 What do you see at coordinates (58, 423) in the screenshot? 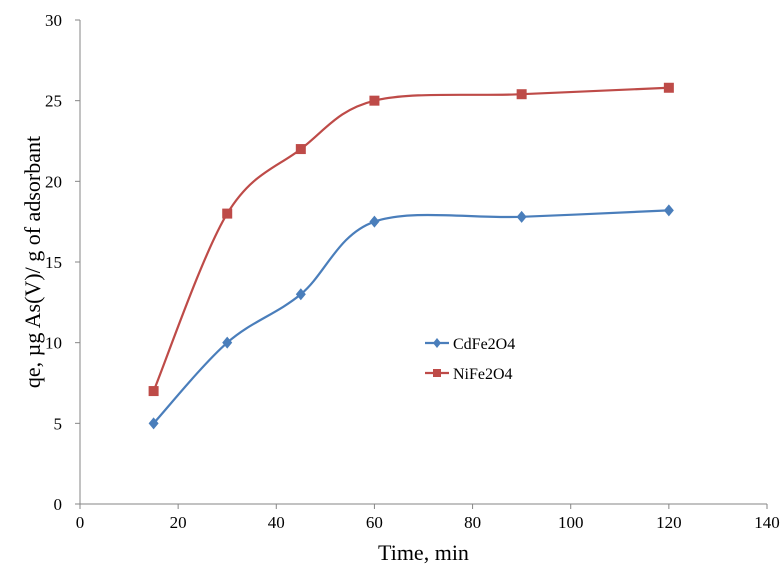
I see `y-tick-label: 5` at bounding box center [58, 423].